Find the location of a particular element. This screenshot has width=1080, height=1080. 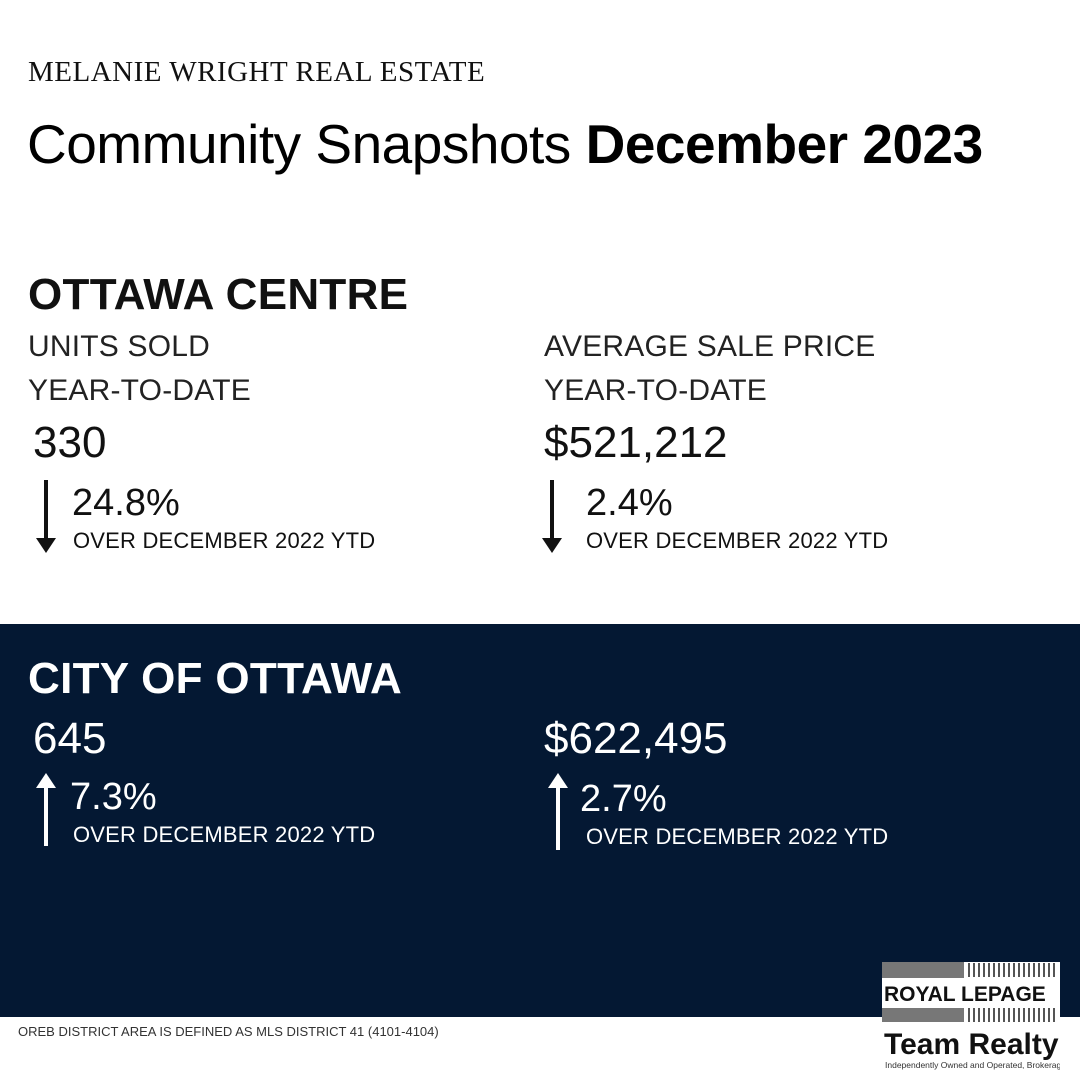

avg-price-value: $521,212 is located at coordinates (636, 442).